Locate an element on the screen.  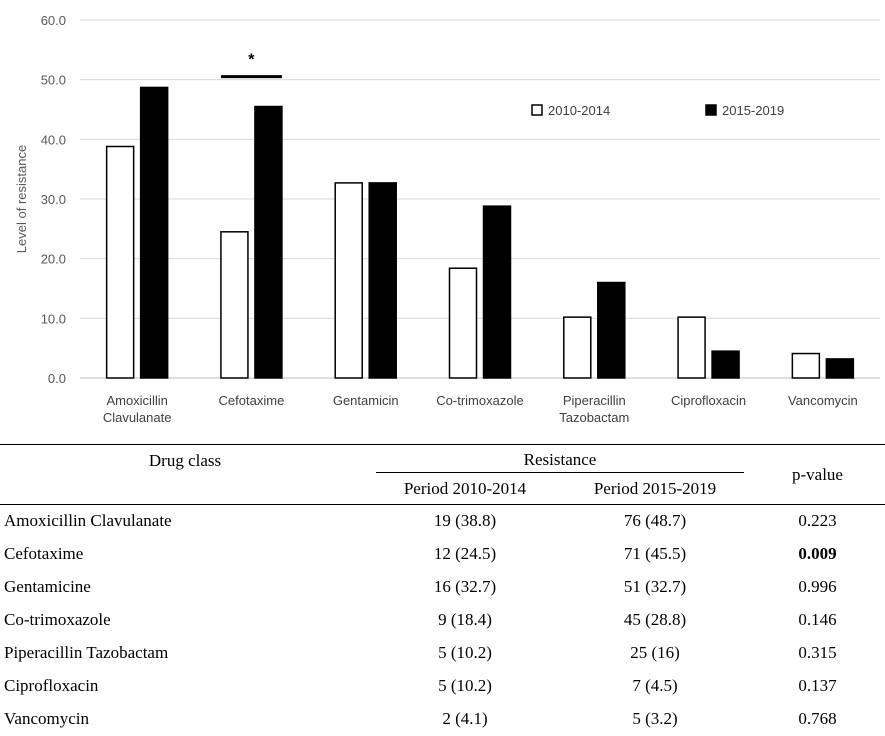
drug-cell: Co-trimoxazole is located at coordinates (57, 619).